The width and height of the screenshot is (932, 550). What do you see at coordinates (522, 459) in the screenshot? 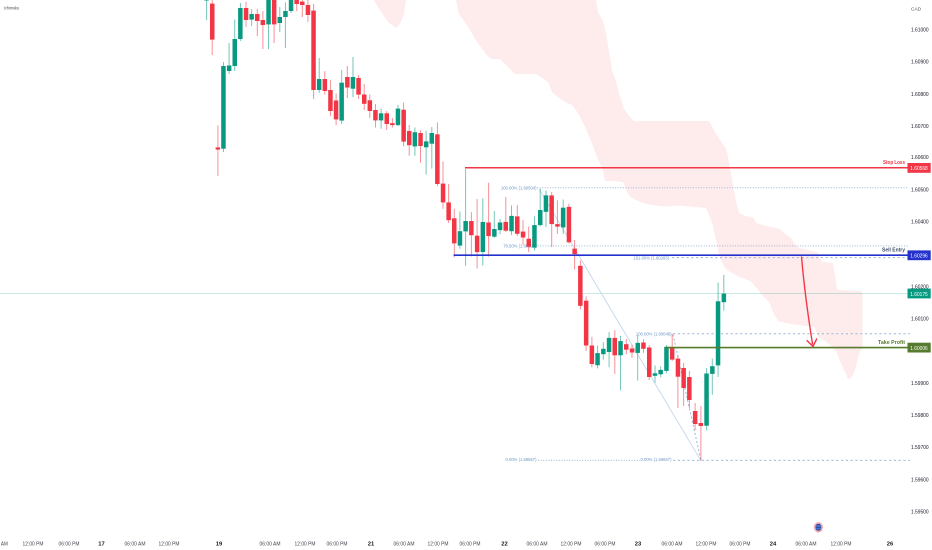
I see `svg-text: 0.00% (1.59657)` at bounding box center [522, 459].